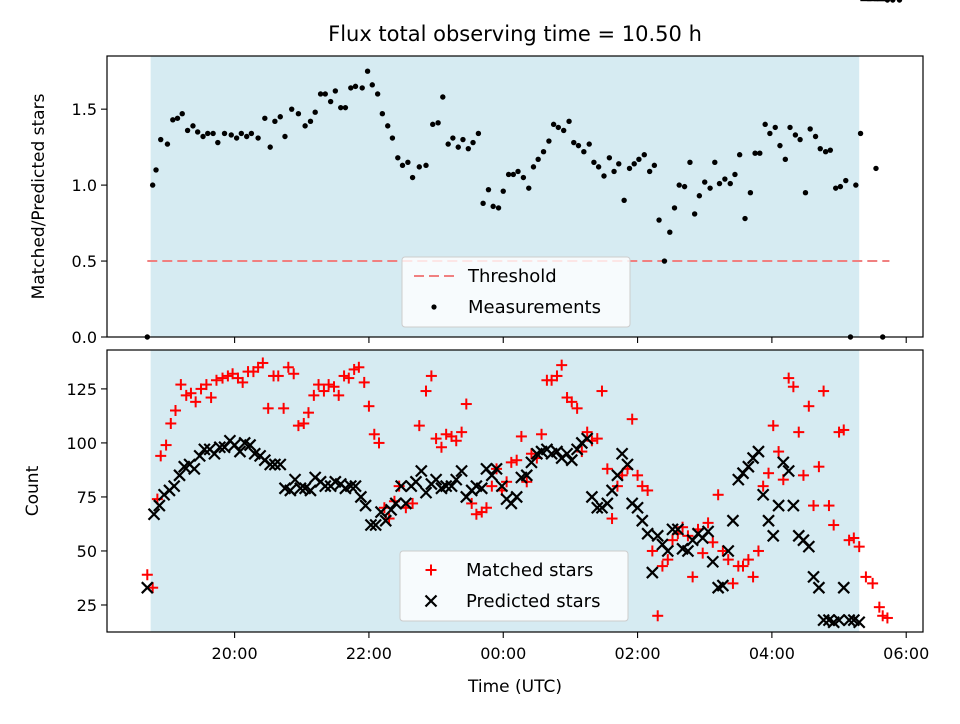 This screenshot has height=724, width=960. What do you see at coordinates (33, 490) in the screenshot?
I see `count-y-axis-label: Count` at bounding box center [33, 490].